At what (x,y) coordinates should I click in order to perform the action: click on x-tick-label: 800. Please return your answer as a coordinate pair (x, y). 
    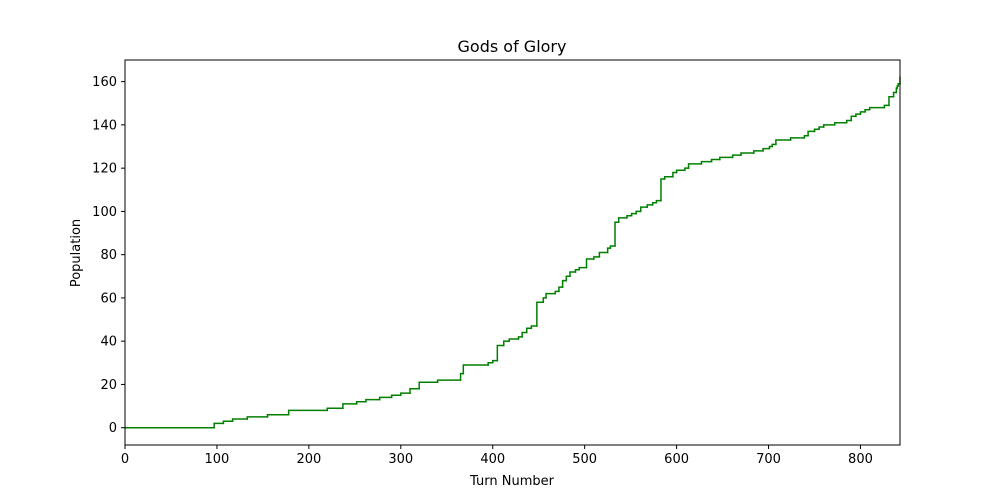
    Looking at the image, I should click on (860, 459).